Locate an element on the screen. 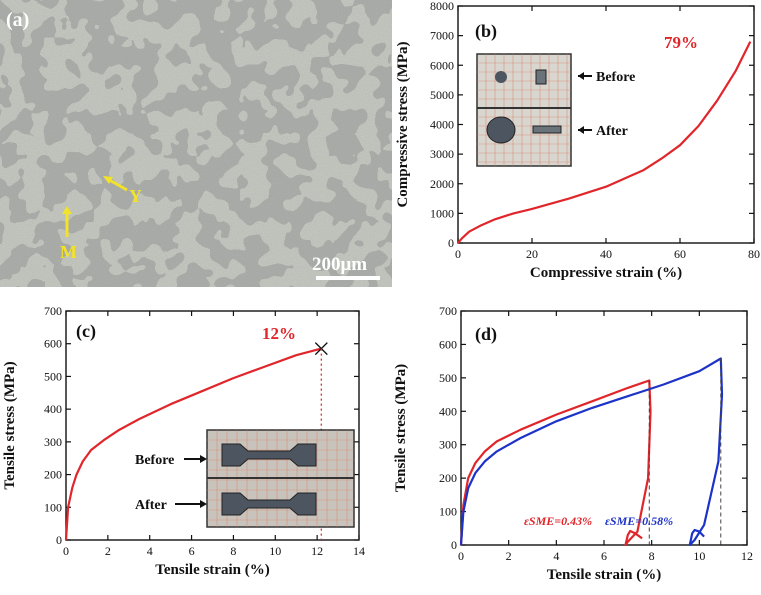 This screenshot has height=595, width=761. phase-label-y: Y is located at coordinates (135, 196).